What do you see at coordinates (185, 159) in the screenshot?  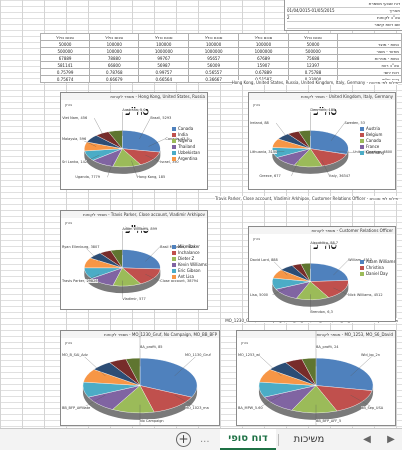 I see `legend-item: Argentina` at bounding box center [185, 159].